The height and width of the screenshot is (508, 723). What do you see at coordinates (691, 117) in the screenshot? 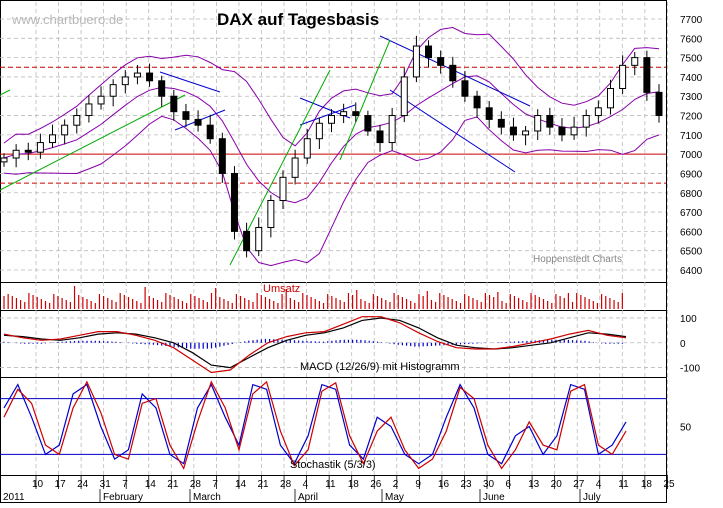
I see `y-tick-label: 7200` at bounding box center [691, 117].